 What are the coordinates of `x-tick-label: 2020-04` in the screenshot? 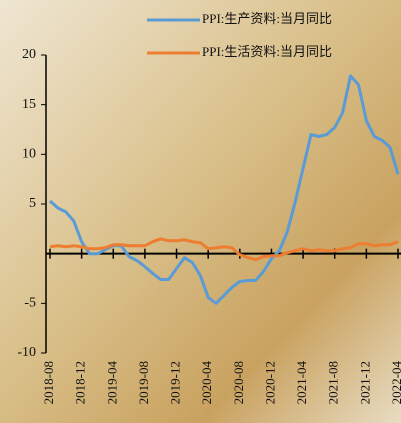 It's located at (206, 383).